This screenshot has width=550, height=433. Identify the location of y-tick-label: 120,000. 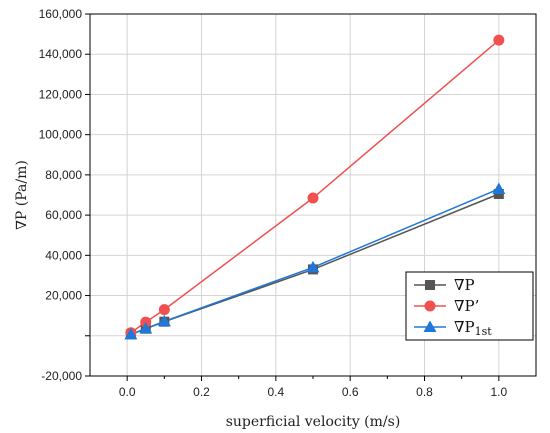
(61, 94).